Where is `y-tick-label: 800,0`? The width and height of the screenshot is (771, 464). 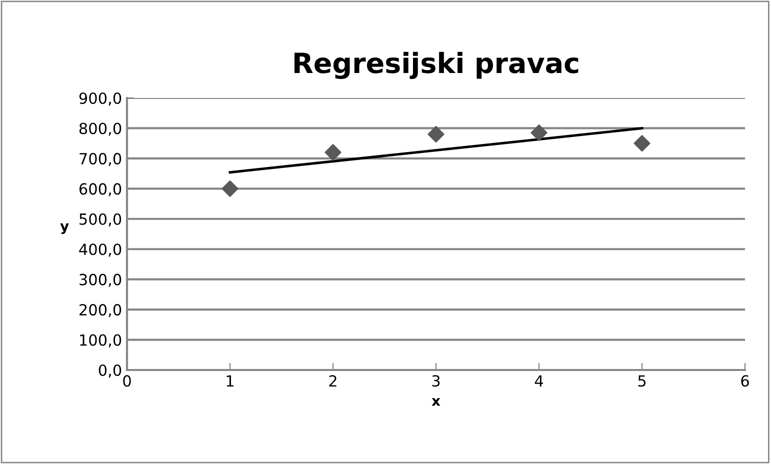
y-tick-label: 800,0 is located at coordinates (100, 129).